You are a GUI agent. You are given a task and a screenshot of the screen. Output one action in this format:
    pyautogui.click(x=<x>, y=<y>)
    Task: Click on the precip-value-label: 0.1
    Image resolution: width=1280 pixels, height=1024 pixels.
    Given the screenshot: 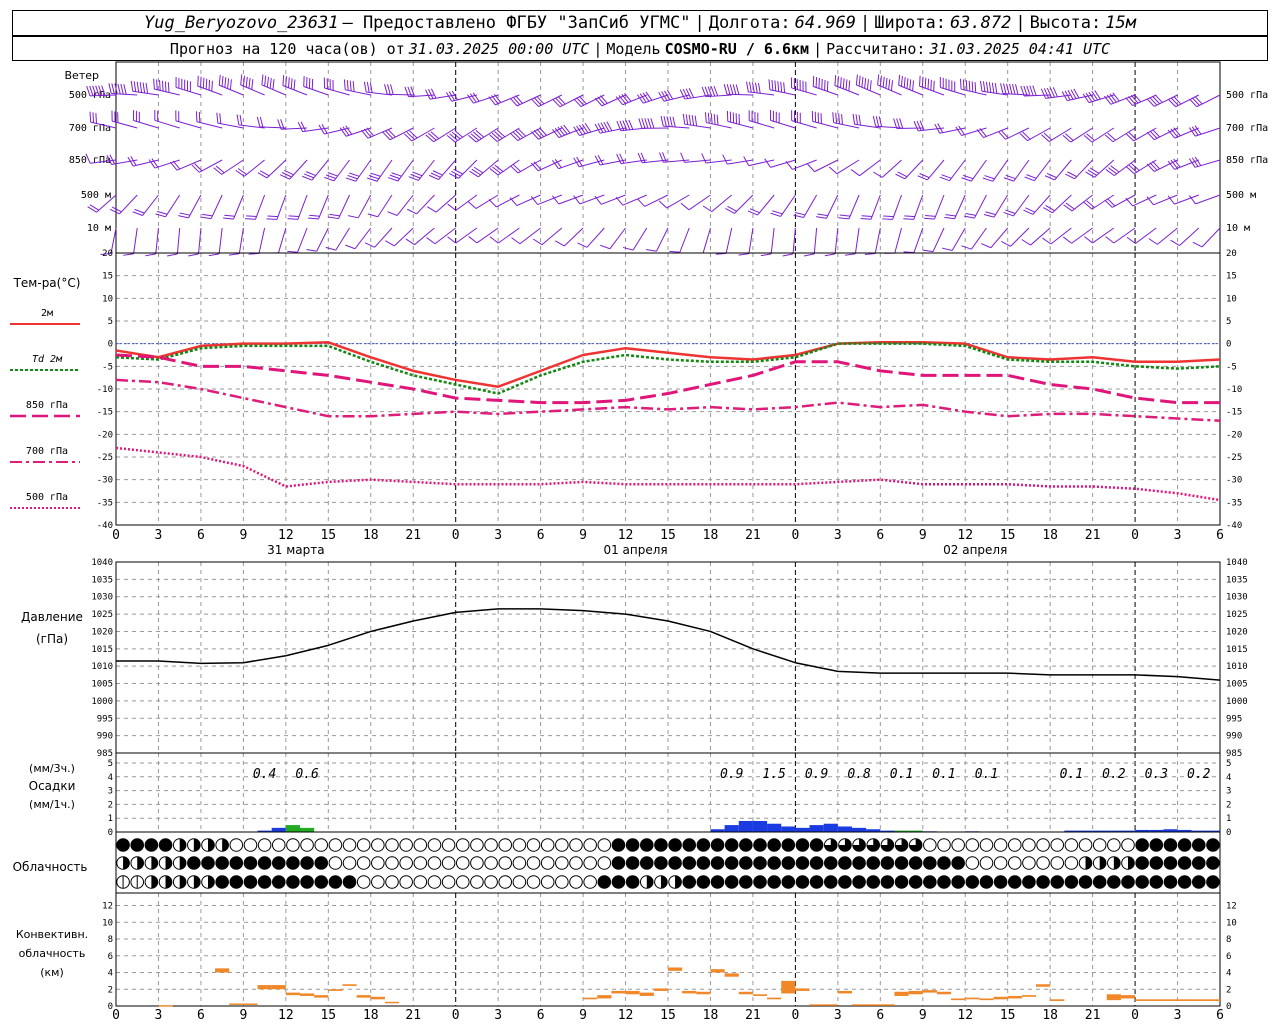 What is the action you would take?
    pyautogui.click(x=1071, y=774)
    